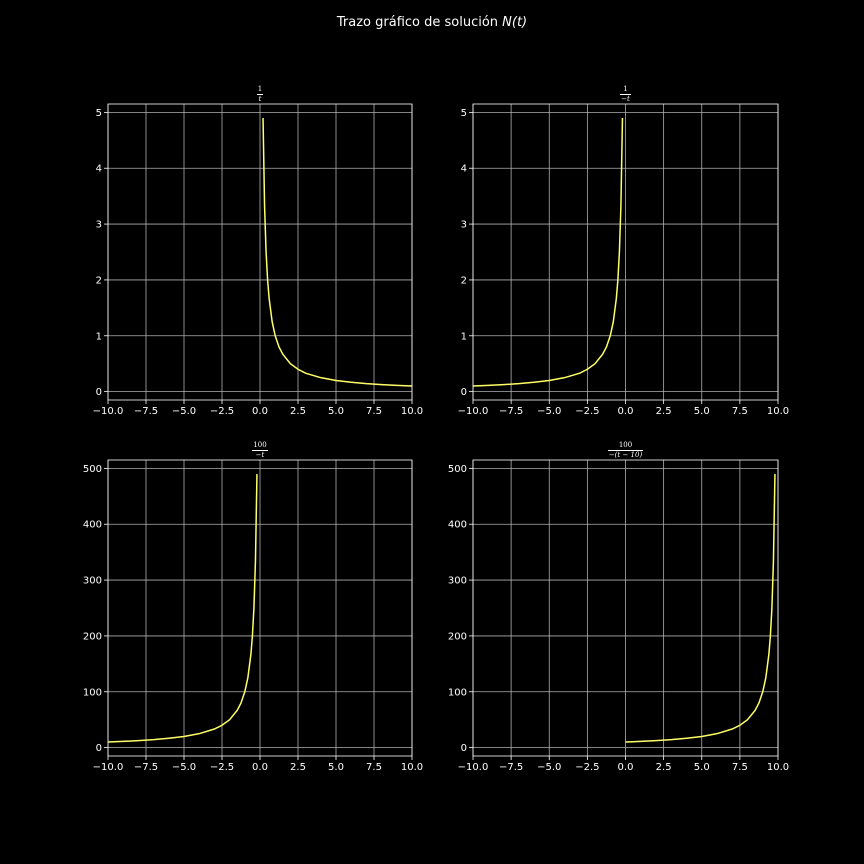  What do you see at coordinates (260, 99) in the screenshot?
I see `title-denominator: t` at bounding box center [260, 99].